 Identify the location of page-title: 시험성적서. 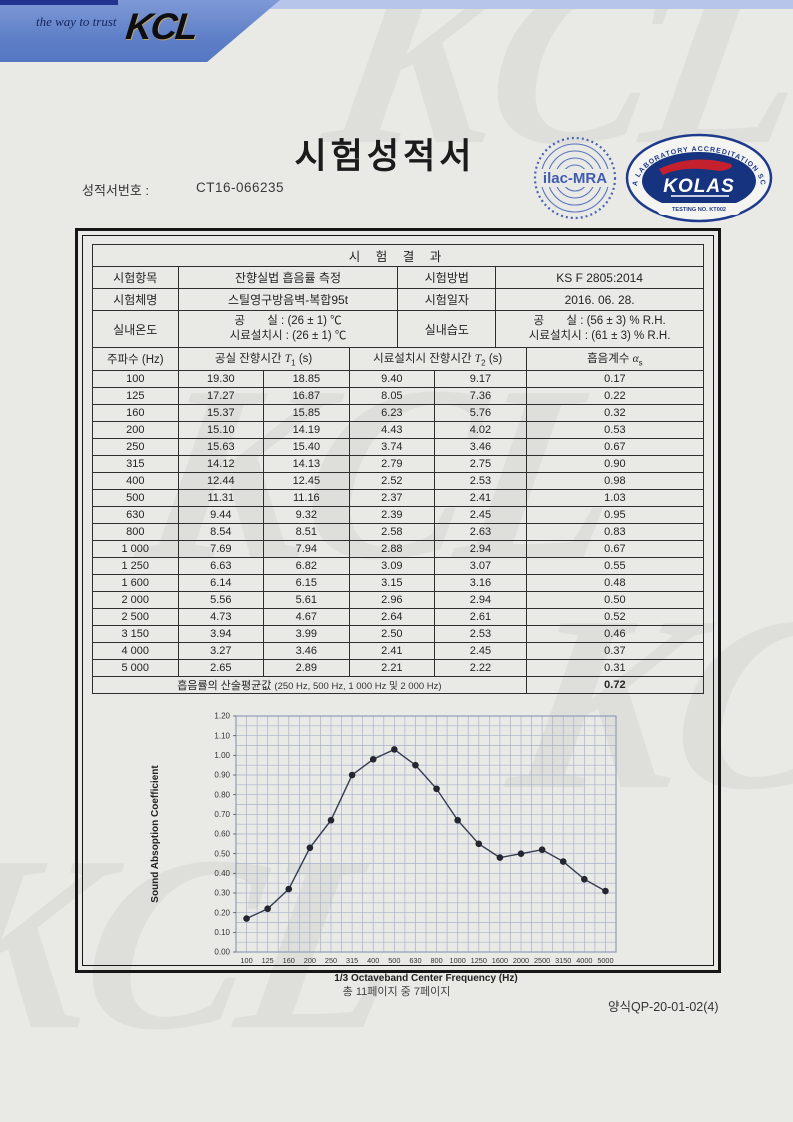
(385, 156).